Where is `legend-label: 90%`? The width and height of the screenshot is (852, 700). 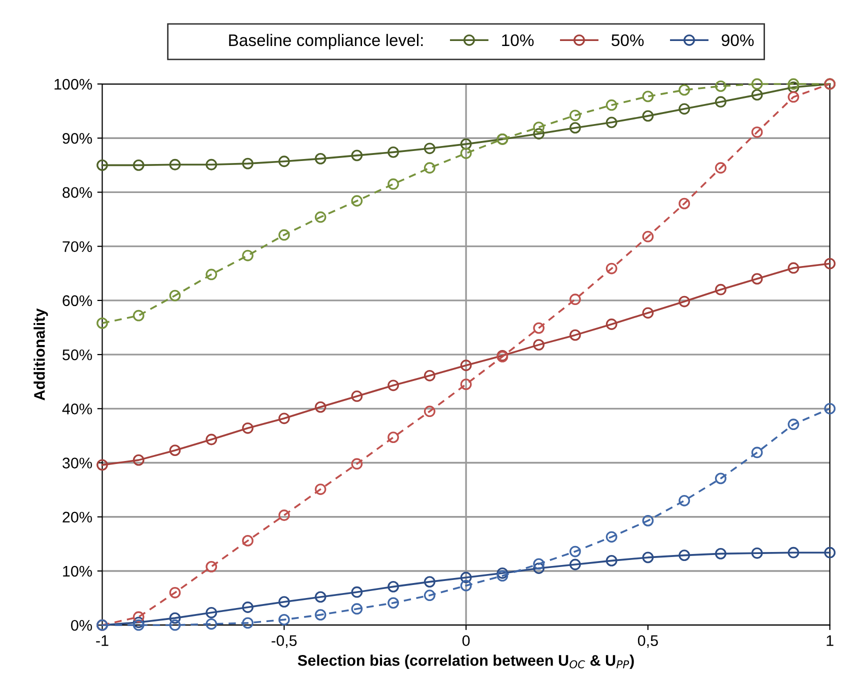 legend-label: 90% is located at coordinates (738, 40).